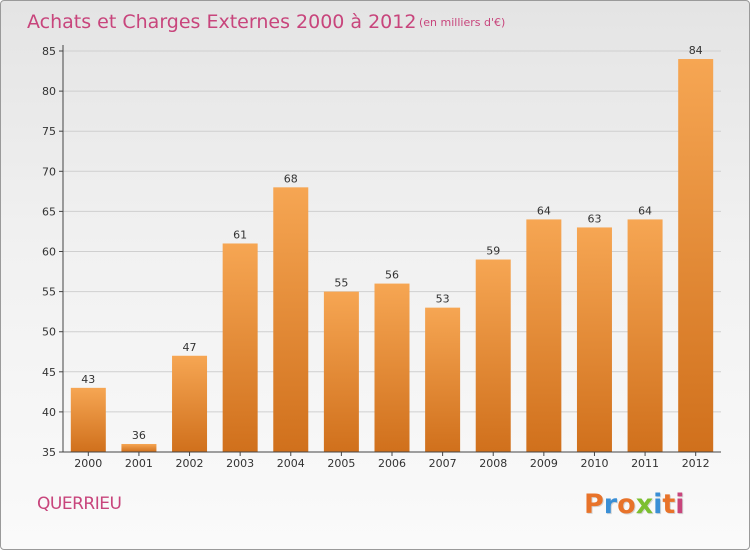  I want to click on y-tick-label: 40, so click(49, 412).